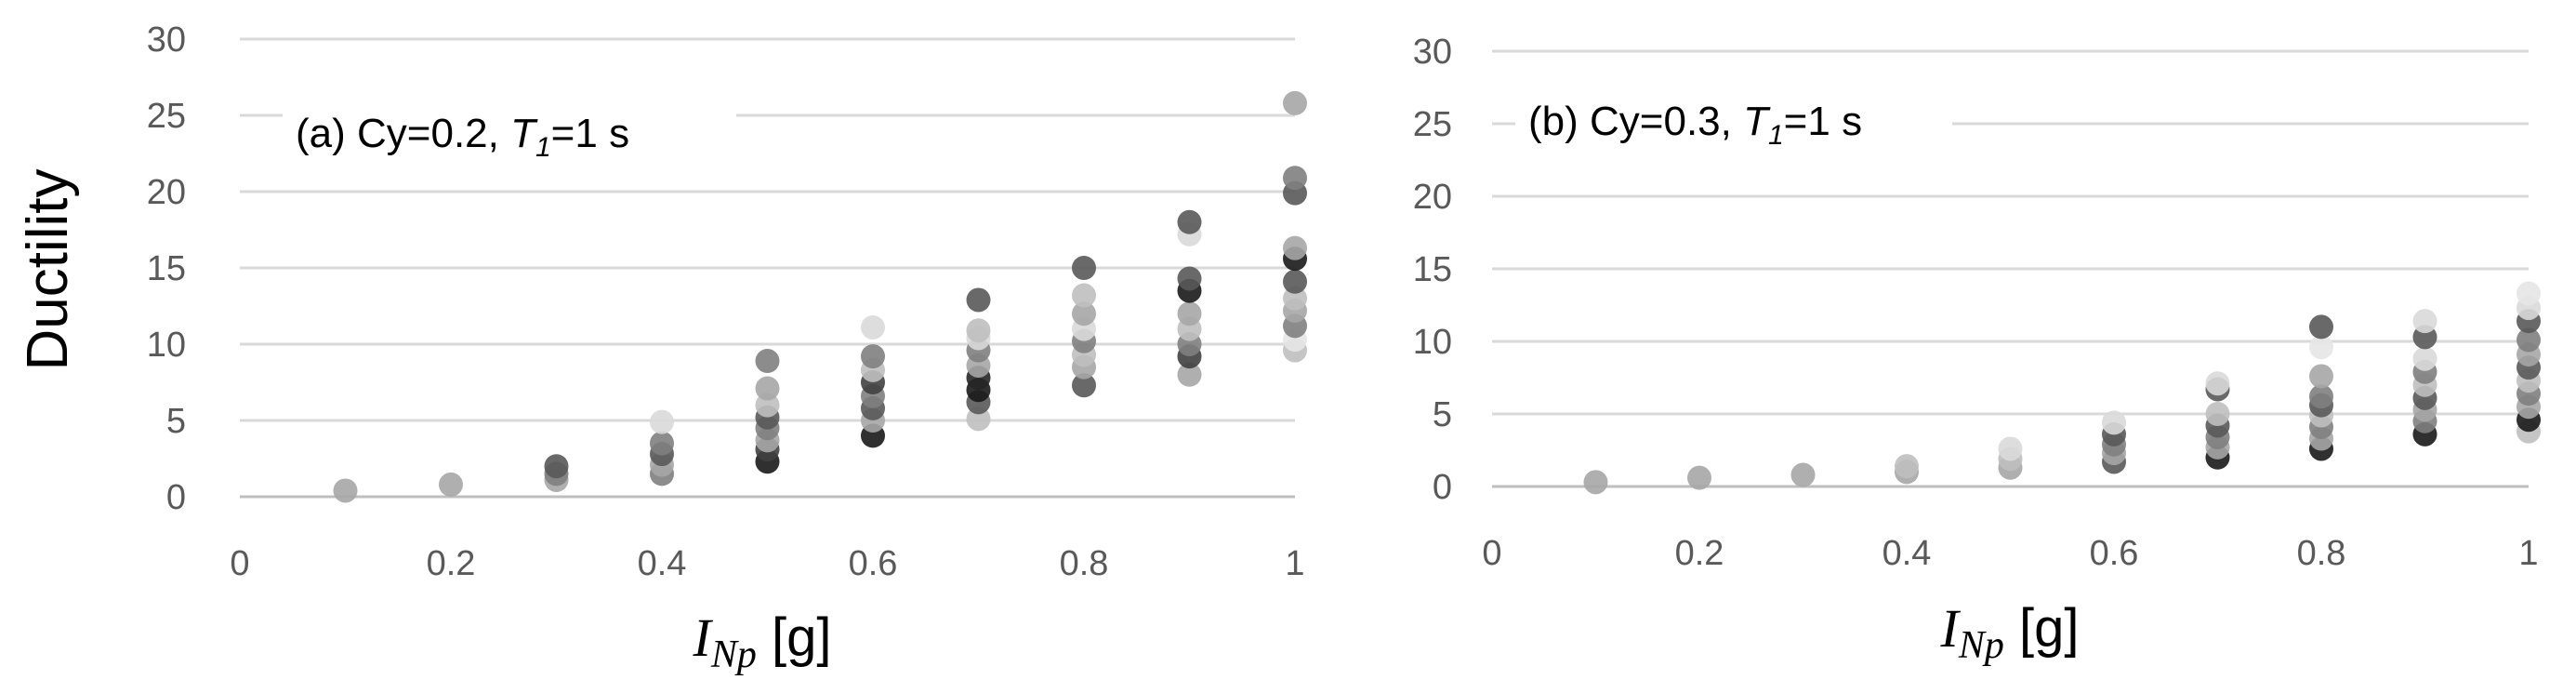  What do you see at coordinates (48, 269) in the screenshot?
I see `y-axis-label: Ductility` at bounding box center [48, 269].